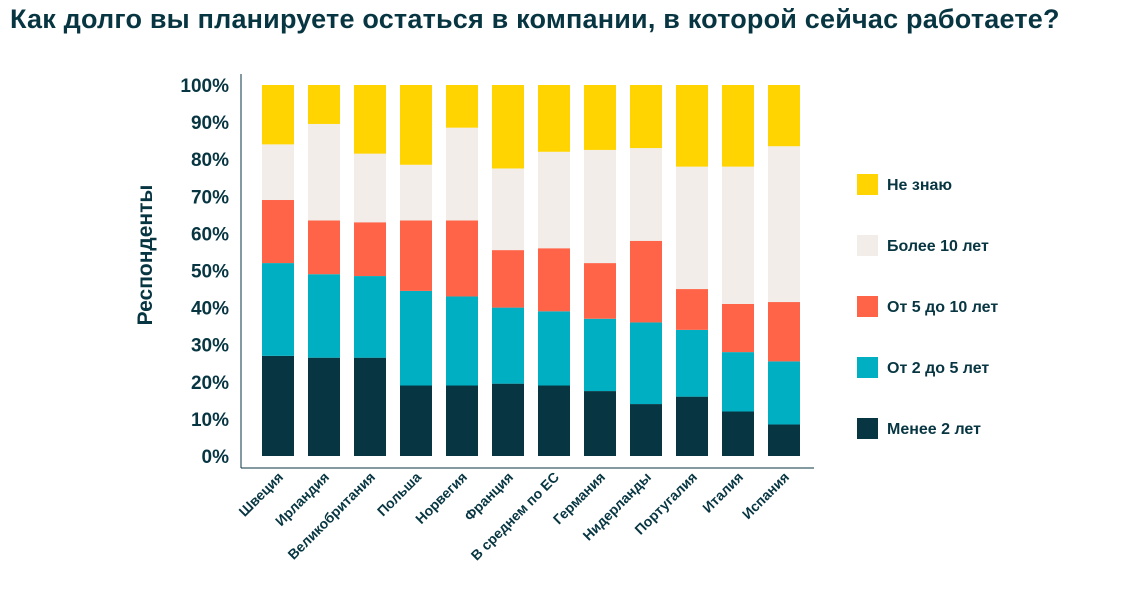  I want to click on x-tick-label: Великобритания, so click(331, 516).